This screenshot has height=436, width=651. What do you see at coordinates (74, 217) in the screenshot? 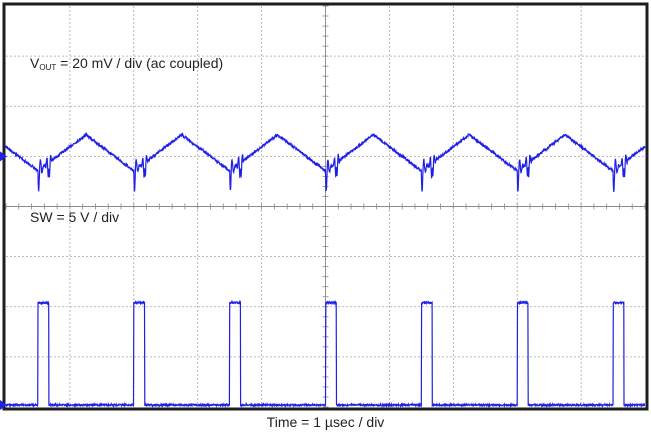
I see `channel-label-sw: SW = 5 V / div` at bounding box center [74, 217].